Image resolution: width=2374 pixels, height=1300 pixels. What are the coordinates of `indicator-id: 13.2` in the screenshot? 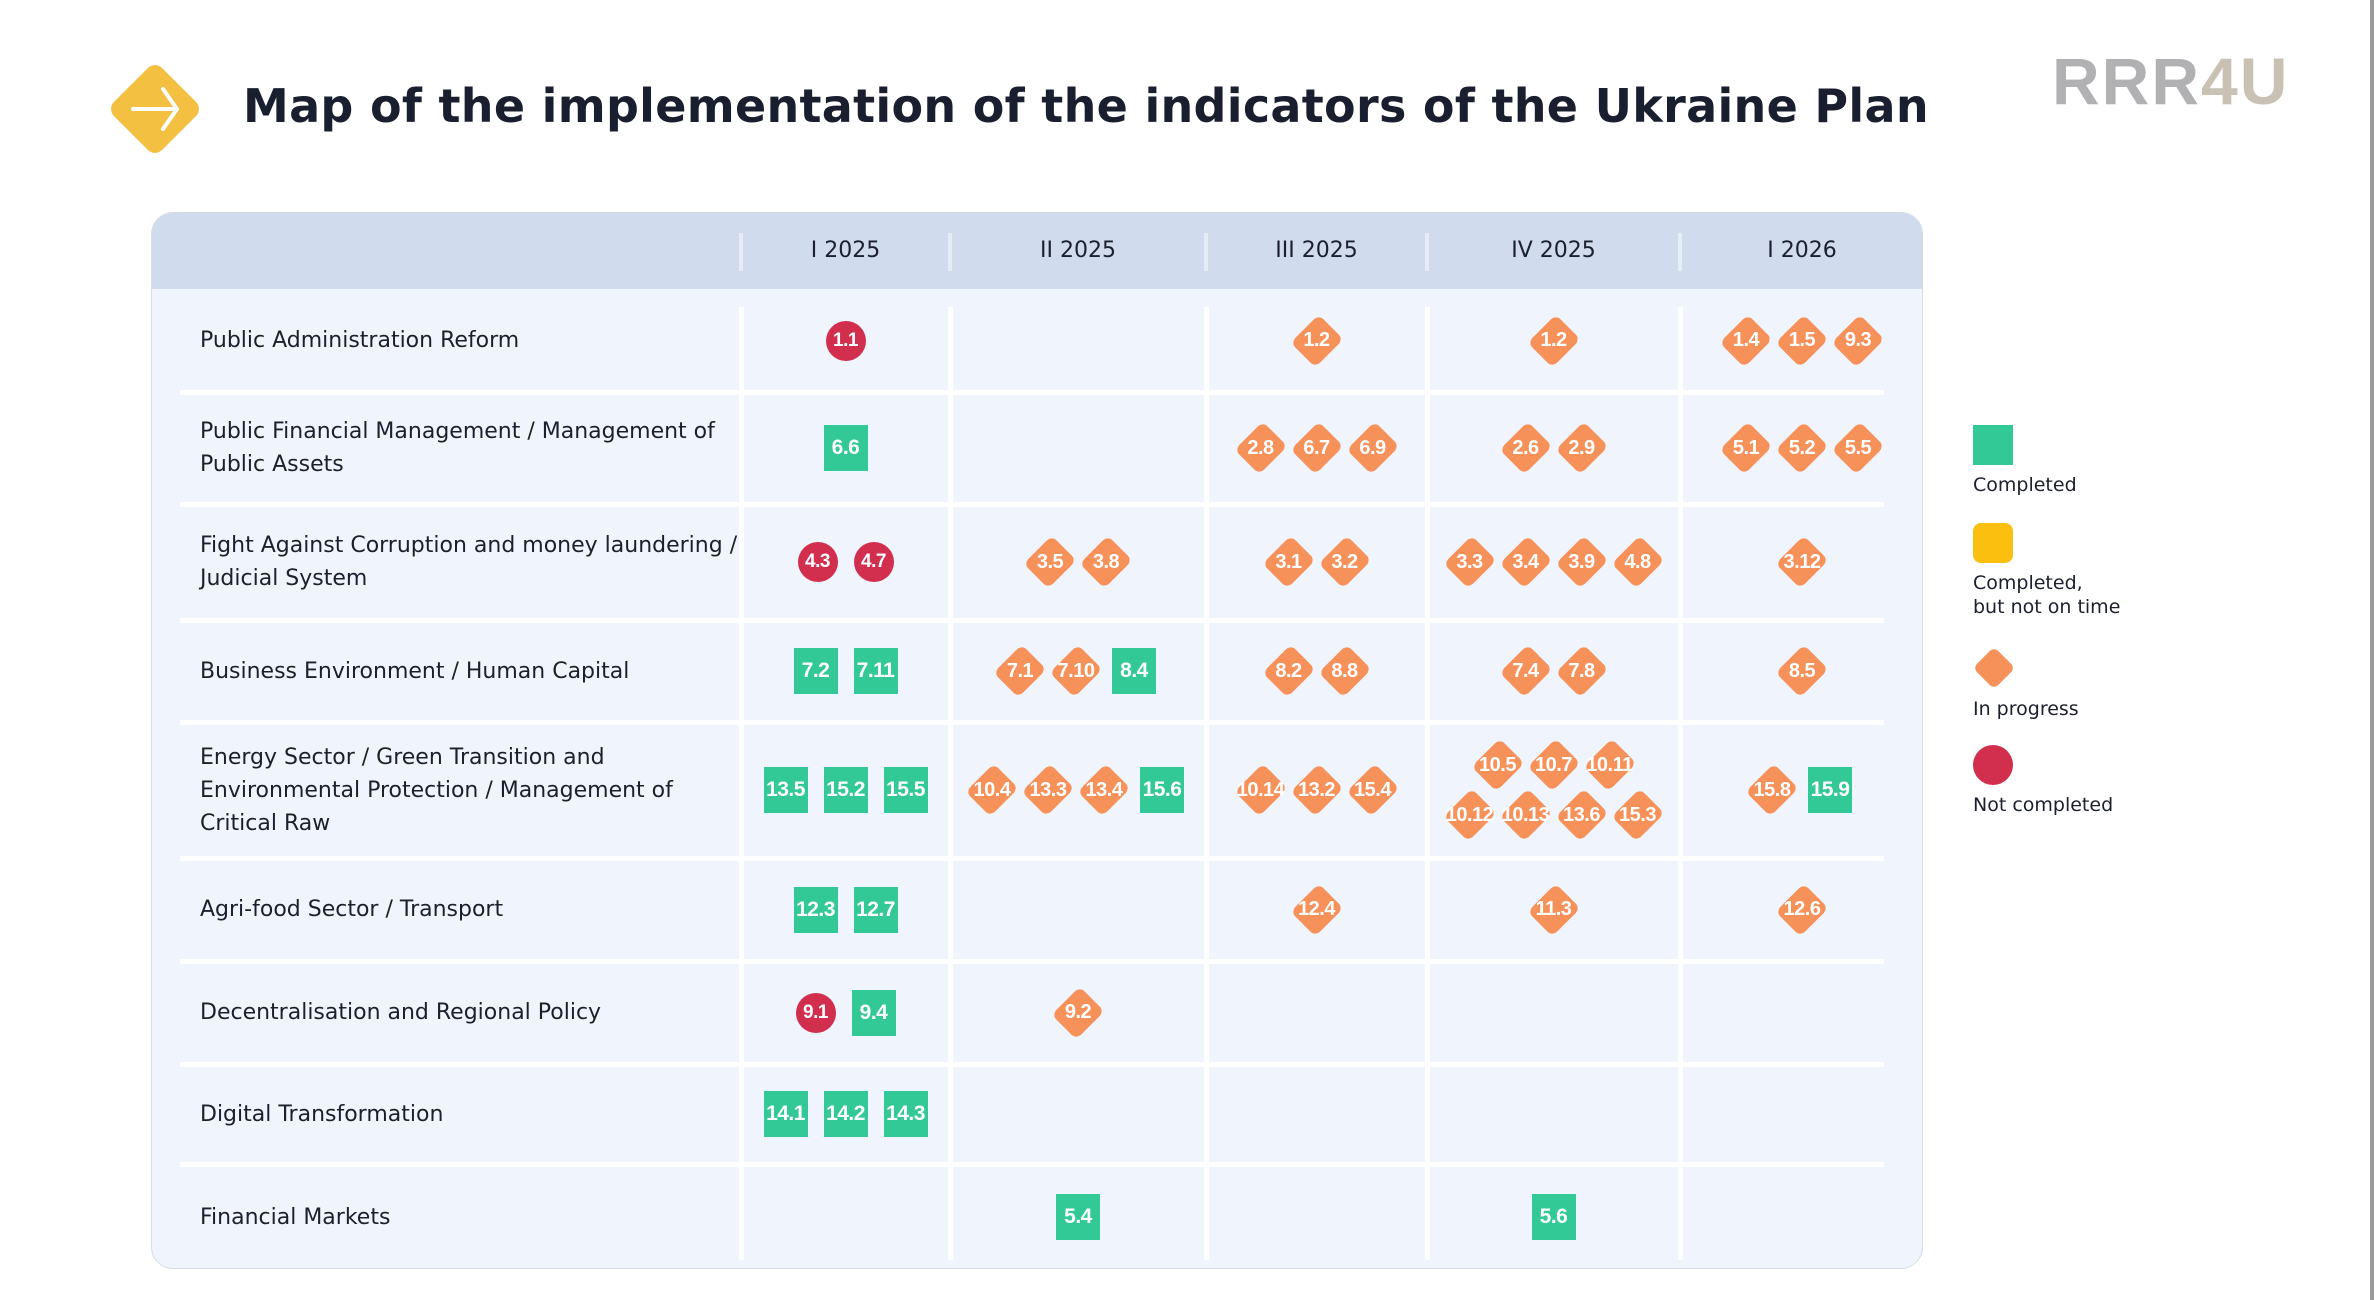 It's located at (1316, 789).